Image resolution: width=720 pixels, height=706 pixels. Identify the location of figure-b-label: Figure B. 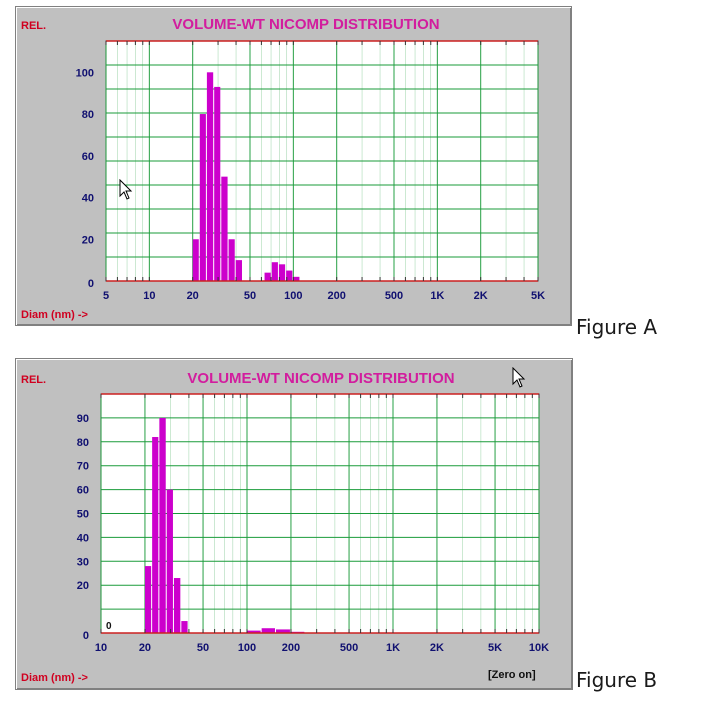
(617, 680).